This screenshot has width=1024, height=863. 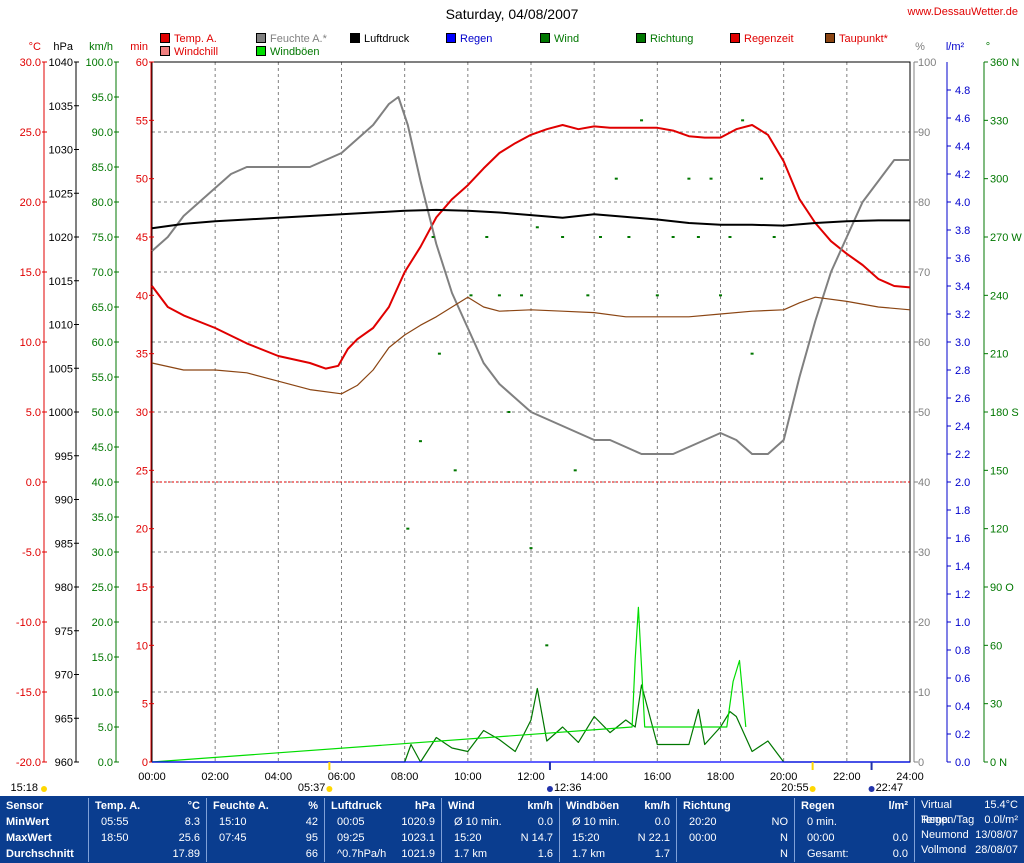 I want to click on axis-tick-label: 3.8, so click(x=962, y=231).